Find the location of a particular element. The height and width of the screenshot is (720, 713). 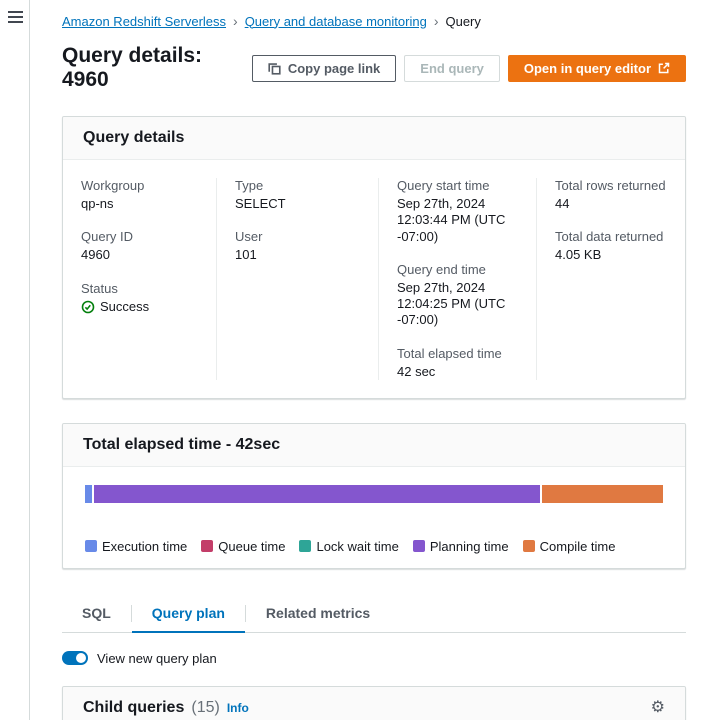

legend-label: Planning time is located at coordinates (469, 546).